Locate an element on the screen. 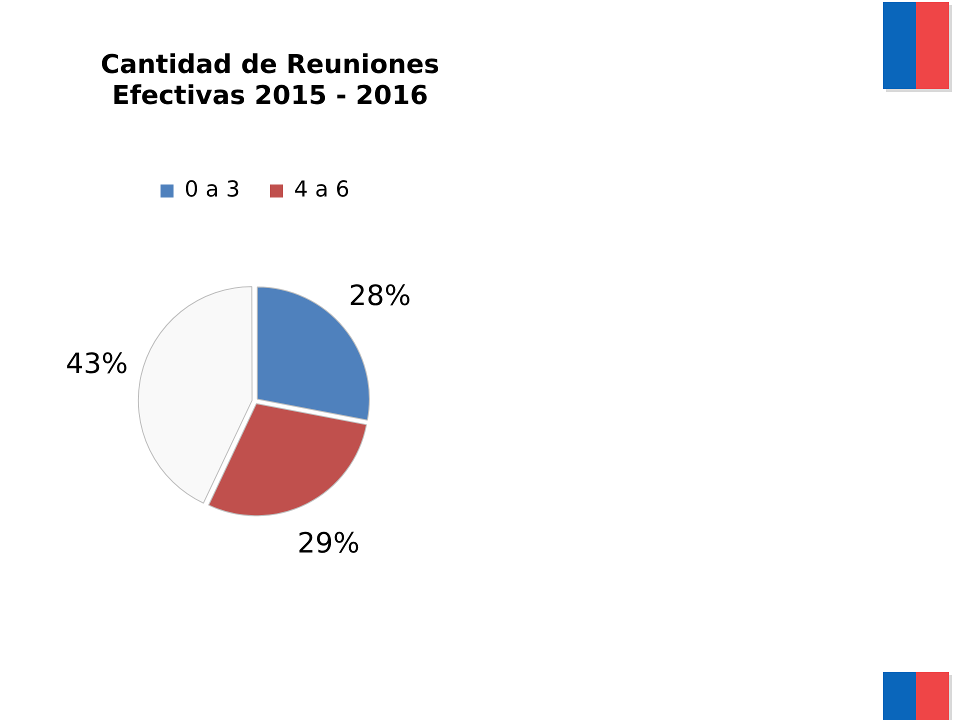  data-label: 29% is located at coordinates (328, 543).